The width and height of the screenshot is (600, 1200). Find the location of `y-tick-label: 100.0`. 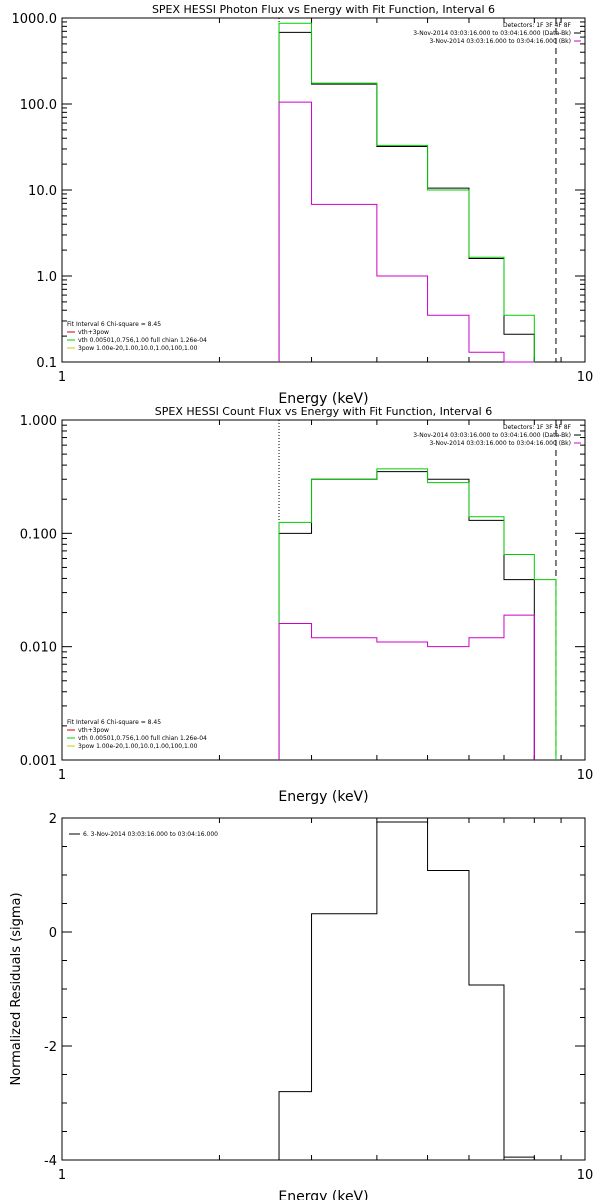

y-tick-label: 100.0 is located at coordinates (38, 105).